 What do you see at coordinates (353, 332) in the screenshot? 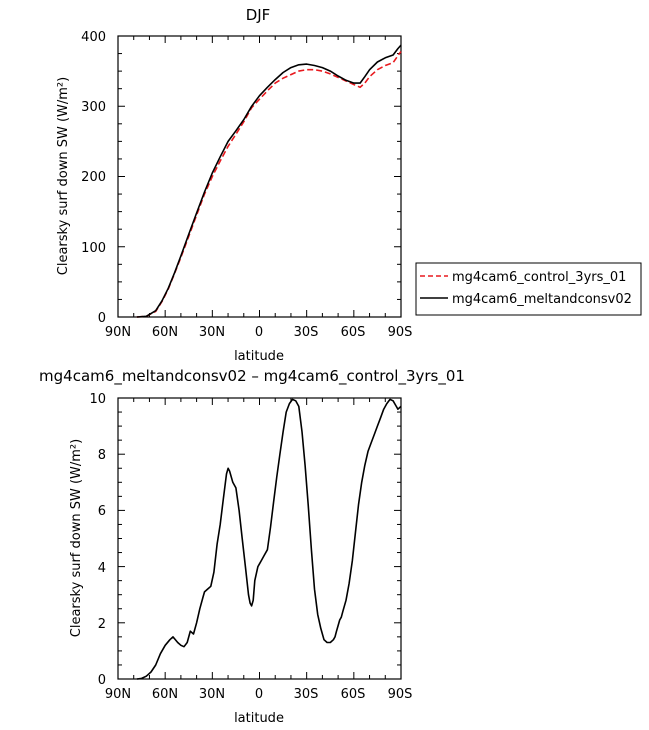
I see `top-x-tick-label-60s: 60S` at bounding box center [353, 332].